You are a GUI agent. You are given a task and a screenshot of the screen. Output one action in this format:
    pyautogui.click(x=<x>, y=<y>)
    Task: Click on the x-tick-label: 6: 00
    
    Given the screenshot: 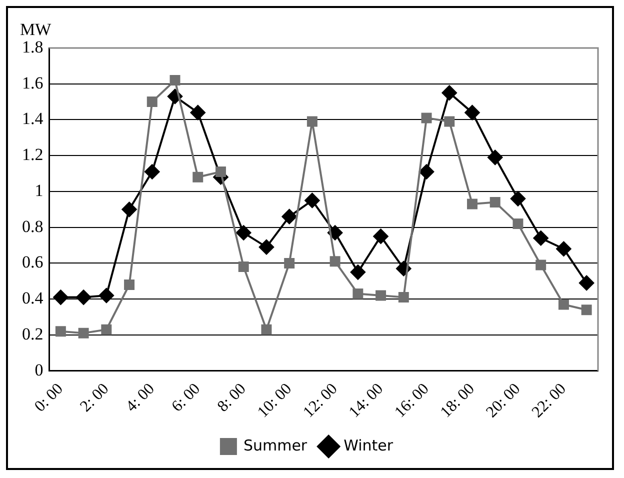 What is the action you would take?
    pyautogui.click(x=186, y=398)
    